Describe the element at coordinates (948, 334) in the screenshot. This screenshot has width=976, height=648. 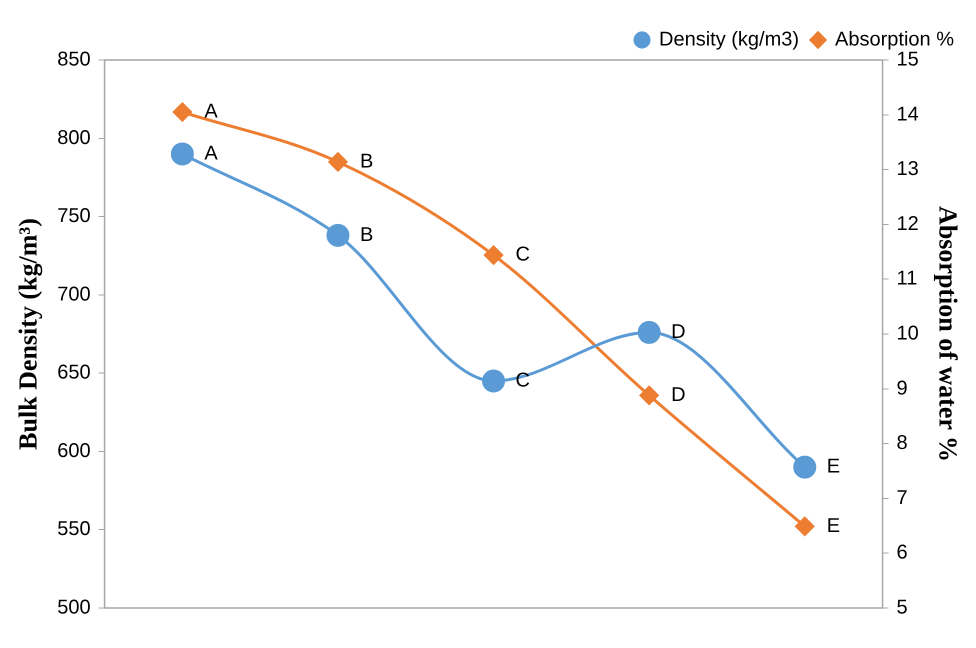
I see `y2-axis-title: Absorption of water %` at that location.